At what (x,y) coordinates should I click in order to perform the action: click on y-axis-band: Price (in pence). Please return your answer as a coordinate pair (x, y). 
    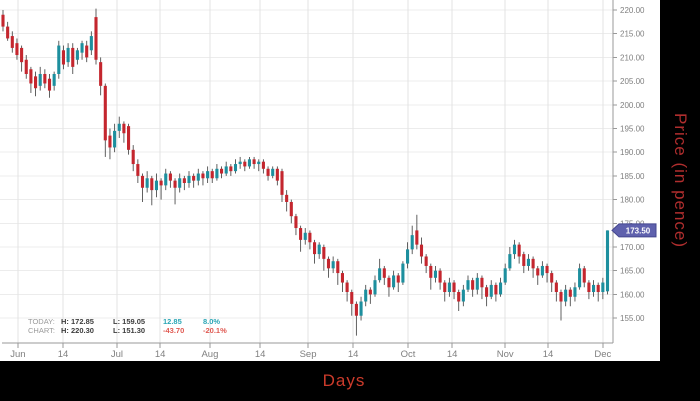
    Looking at the image, I should click on (680, 180).